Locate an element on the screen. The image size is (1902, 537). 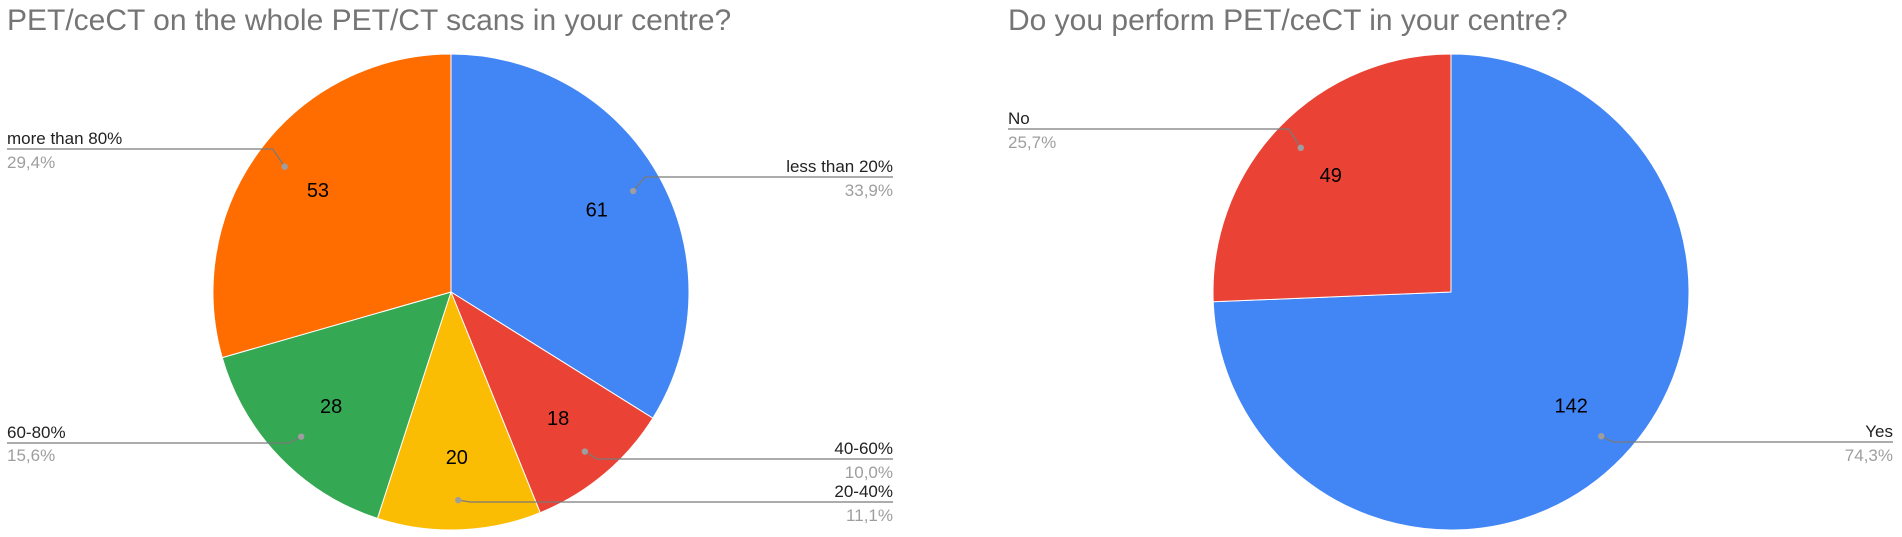
slice-value-label: 53 is located at coordinates (318, 191).